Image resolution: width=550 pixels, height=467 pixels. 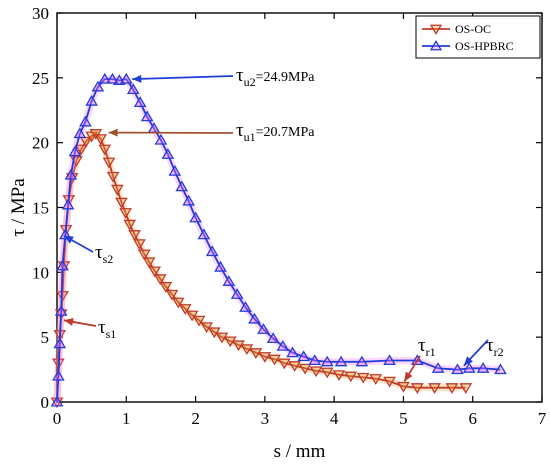 I want to click on annotation-tu2: τu2=24.9MPa, so click(x=223, y=77).